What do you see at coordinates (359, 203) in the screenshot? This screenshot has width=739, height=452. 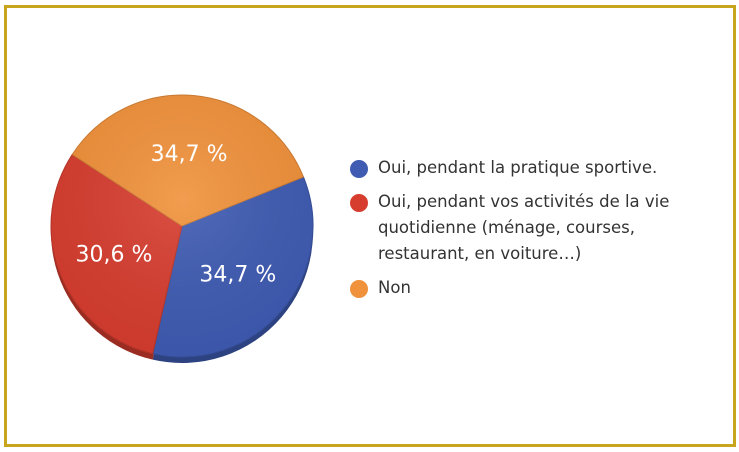 I see `legend-swatch-daily-life` at bounding box center [359, 203].